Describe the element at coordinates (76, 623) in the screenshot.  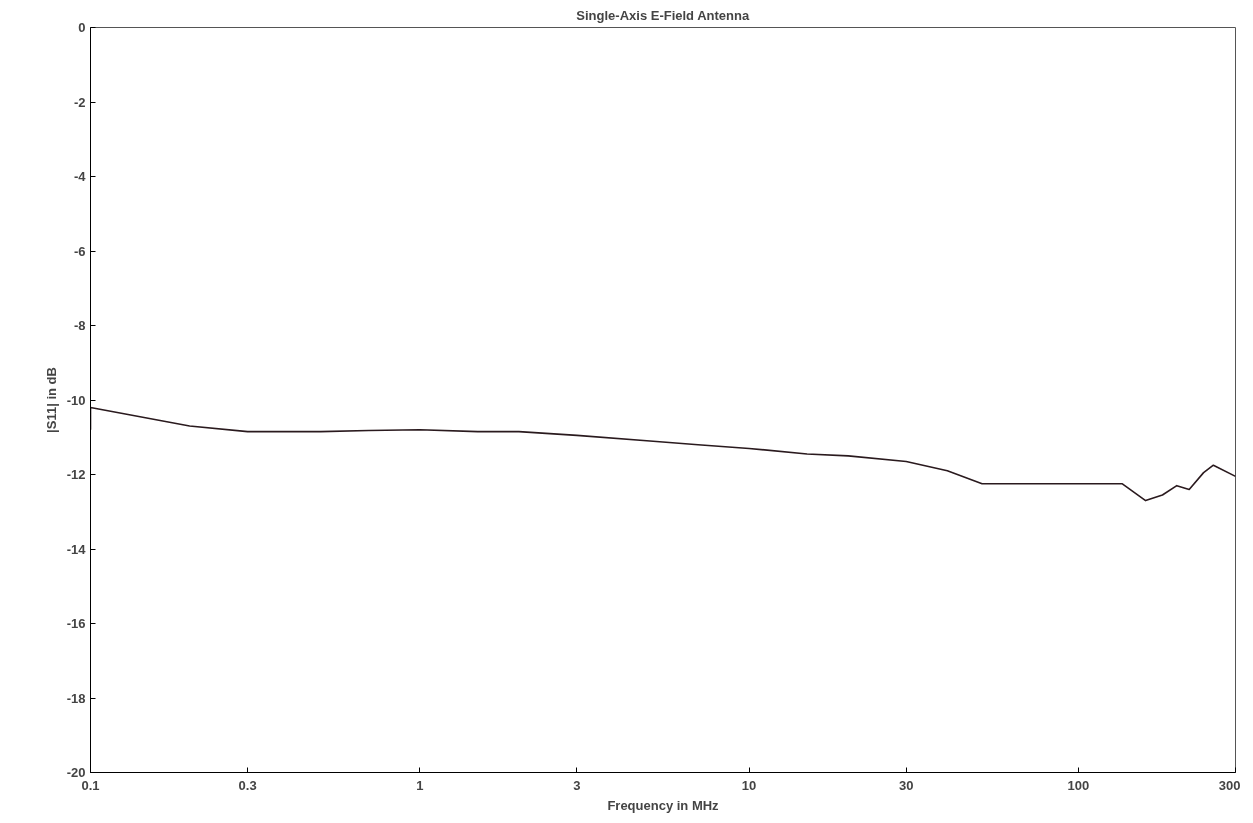
I see `y-tick-label: -16` at that location.